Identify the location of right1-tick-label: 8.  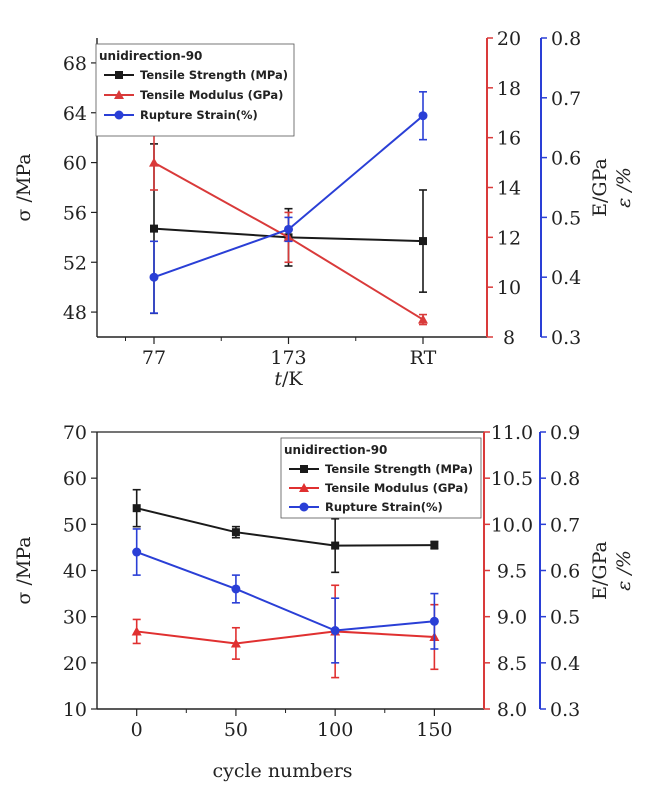
(509, 338).